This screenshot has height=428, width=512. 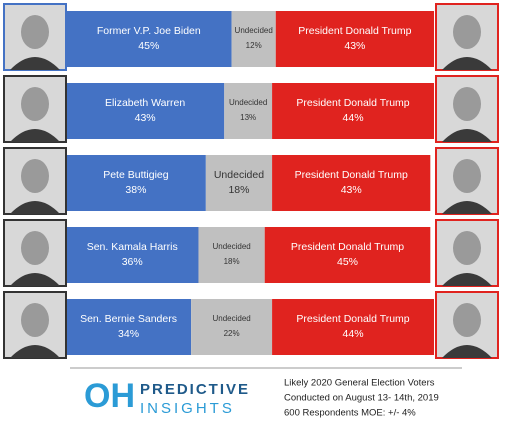 I want to click on bar-label: Former V.P. Joe Biden, so click(x=149, y=31).